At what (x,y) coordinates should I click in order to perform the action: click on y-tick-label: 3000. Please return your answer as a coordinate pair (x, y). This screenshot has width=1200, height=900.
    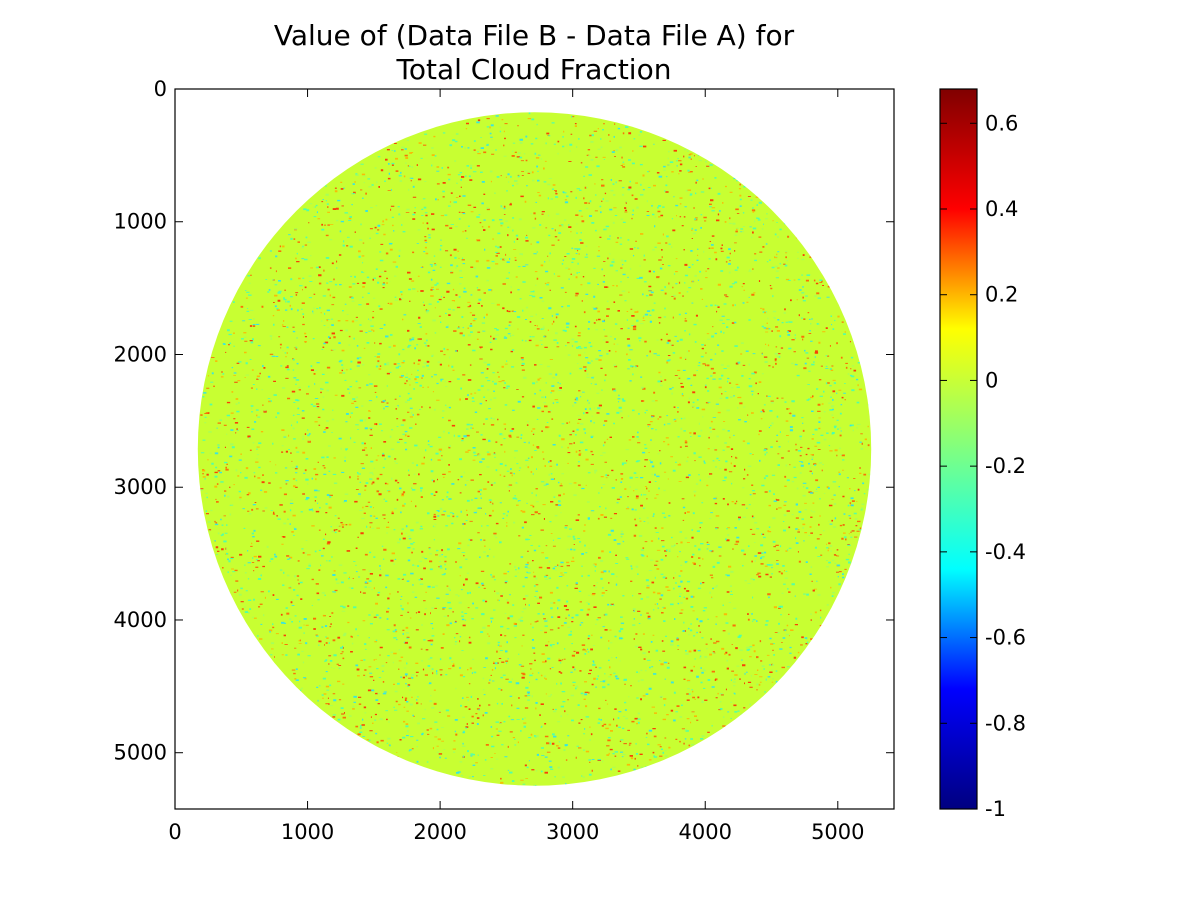
    Looking at the image, I should click on (140, 487).